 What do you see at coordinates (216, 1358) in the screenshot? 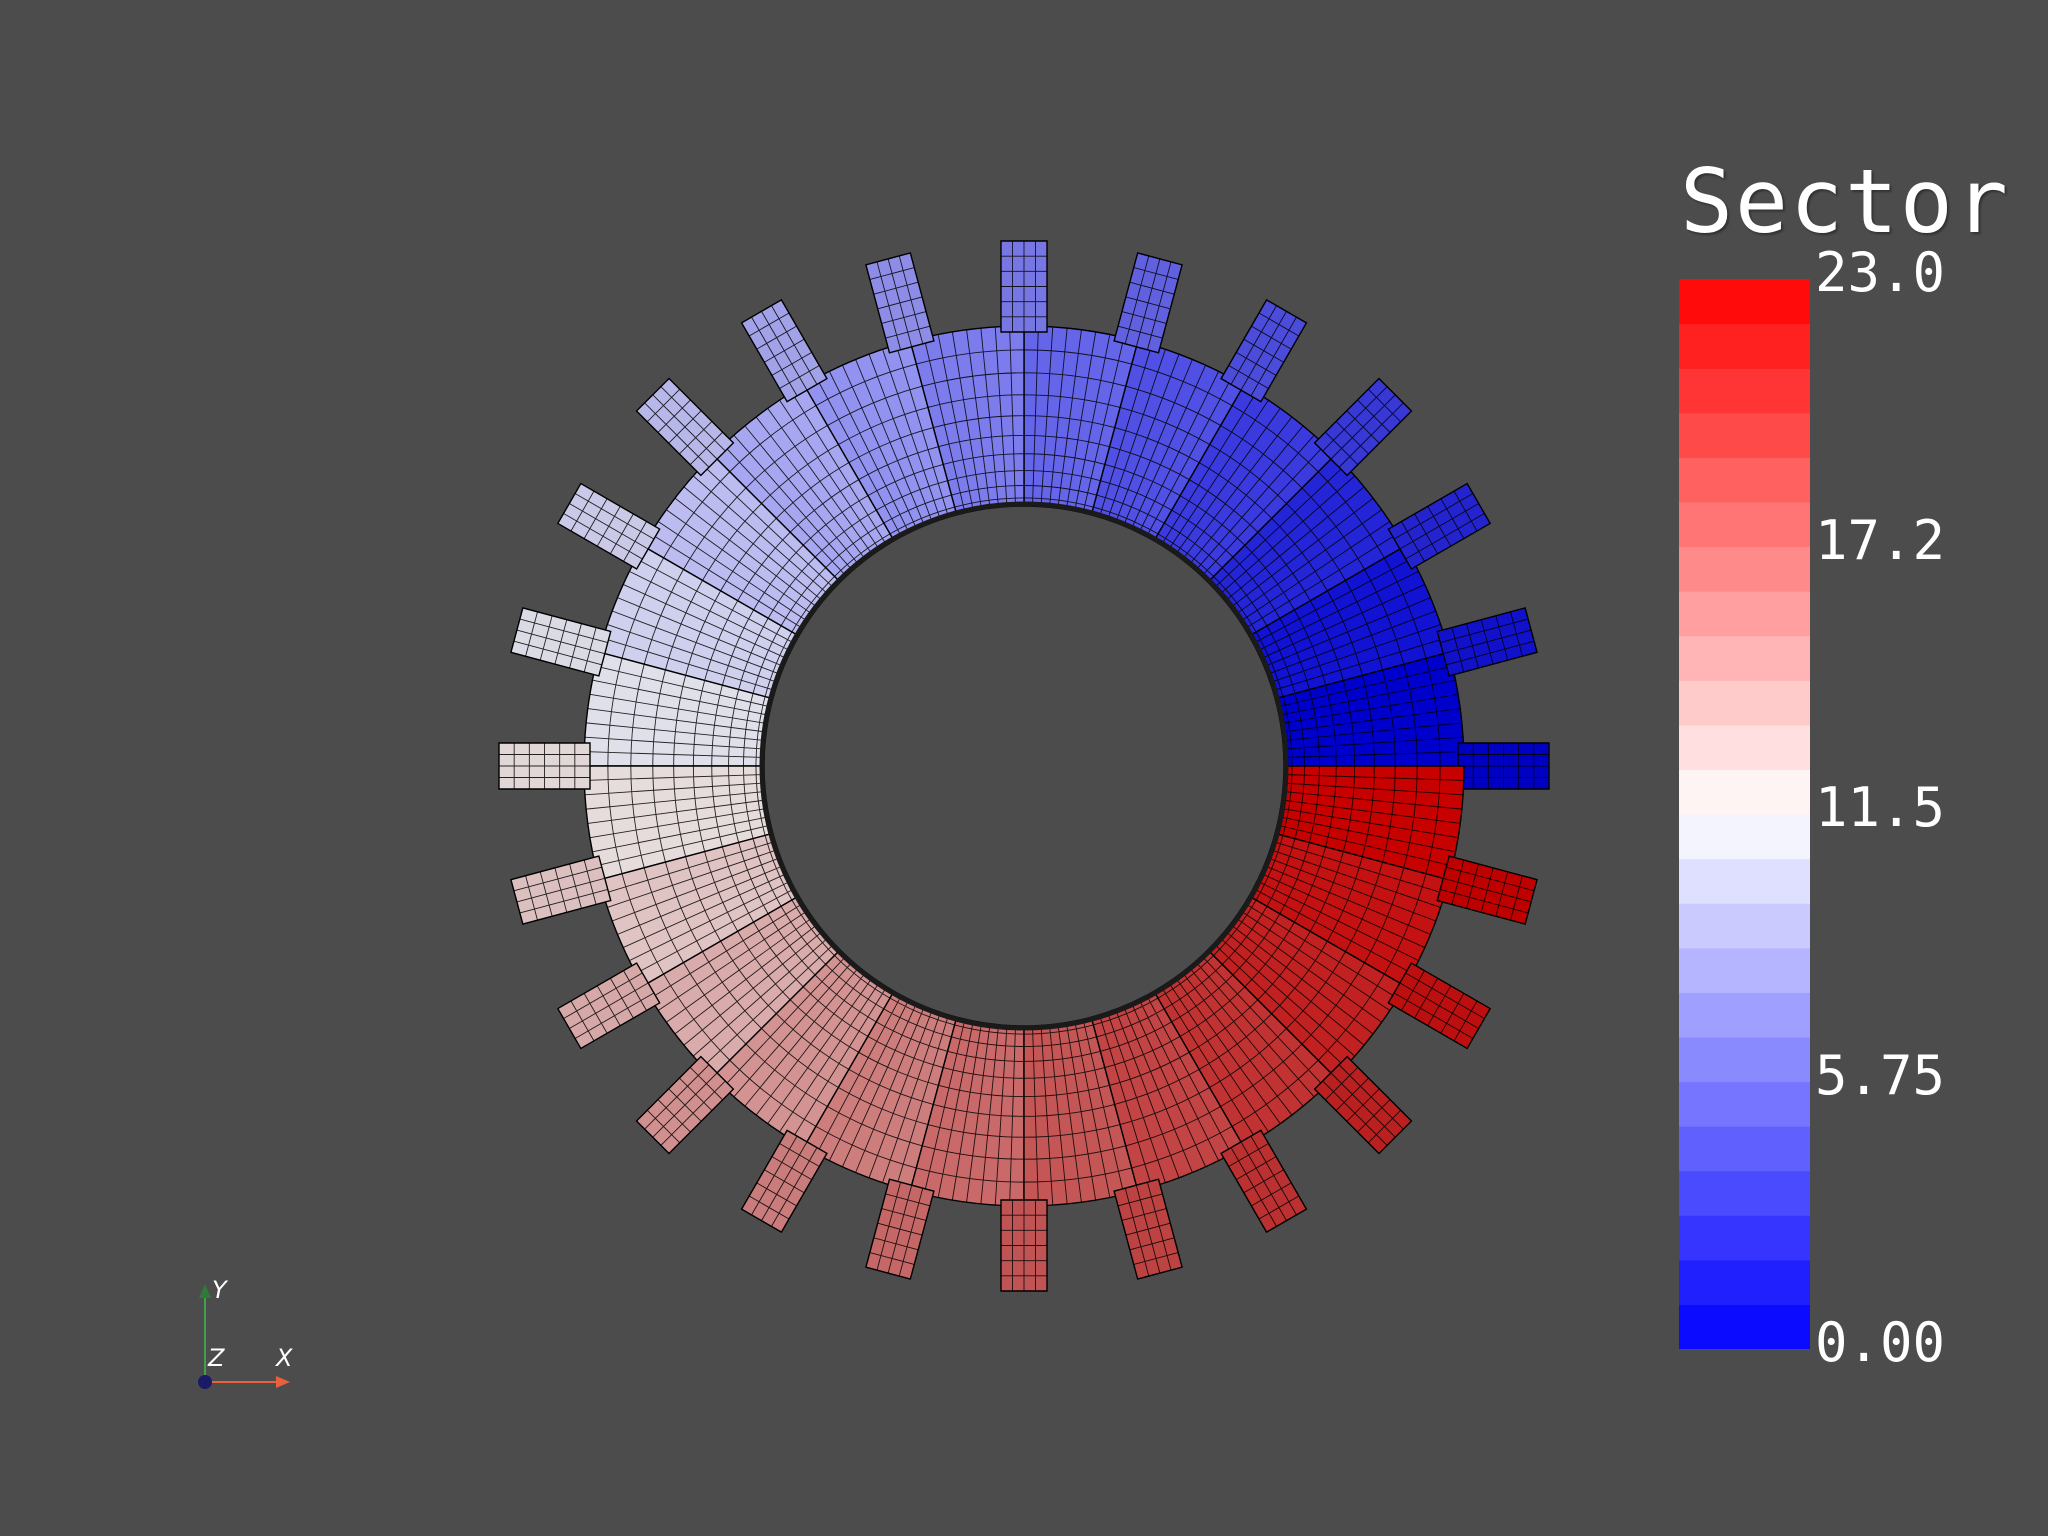
I see `z-axis-label: Z` at bounding box center [216, 1358].